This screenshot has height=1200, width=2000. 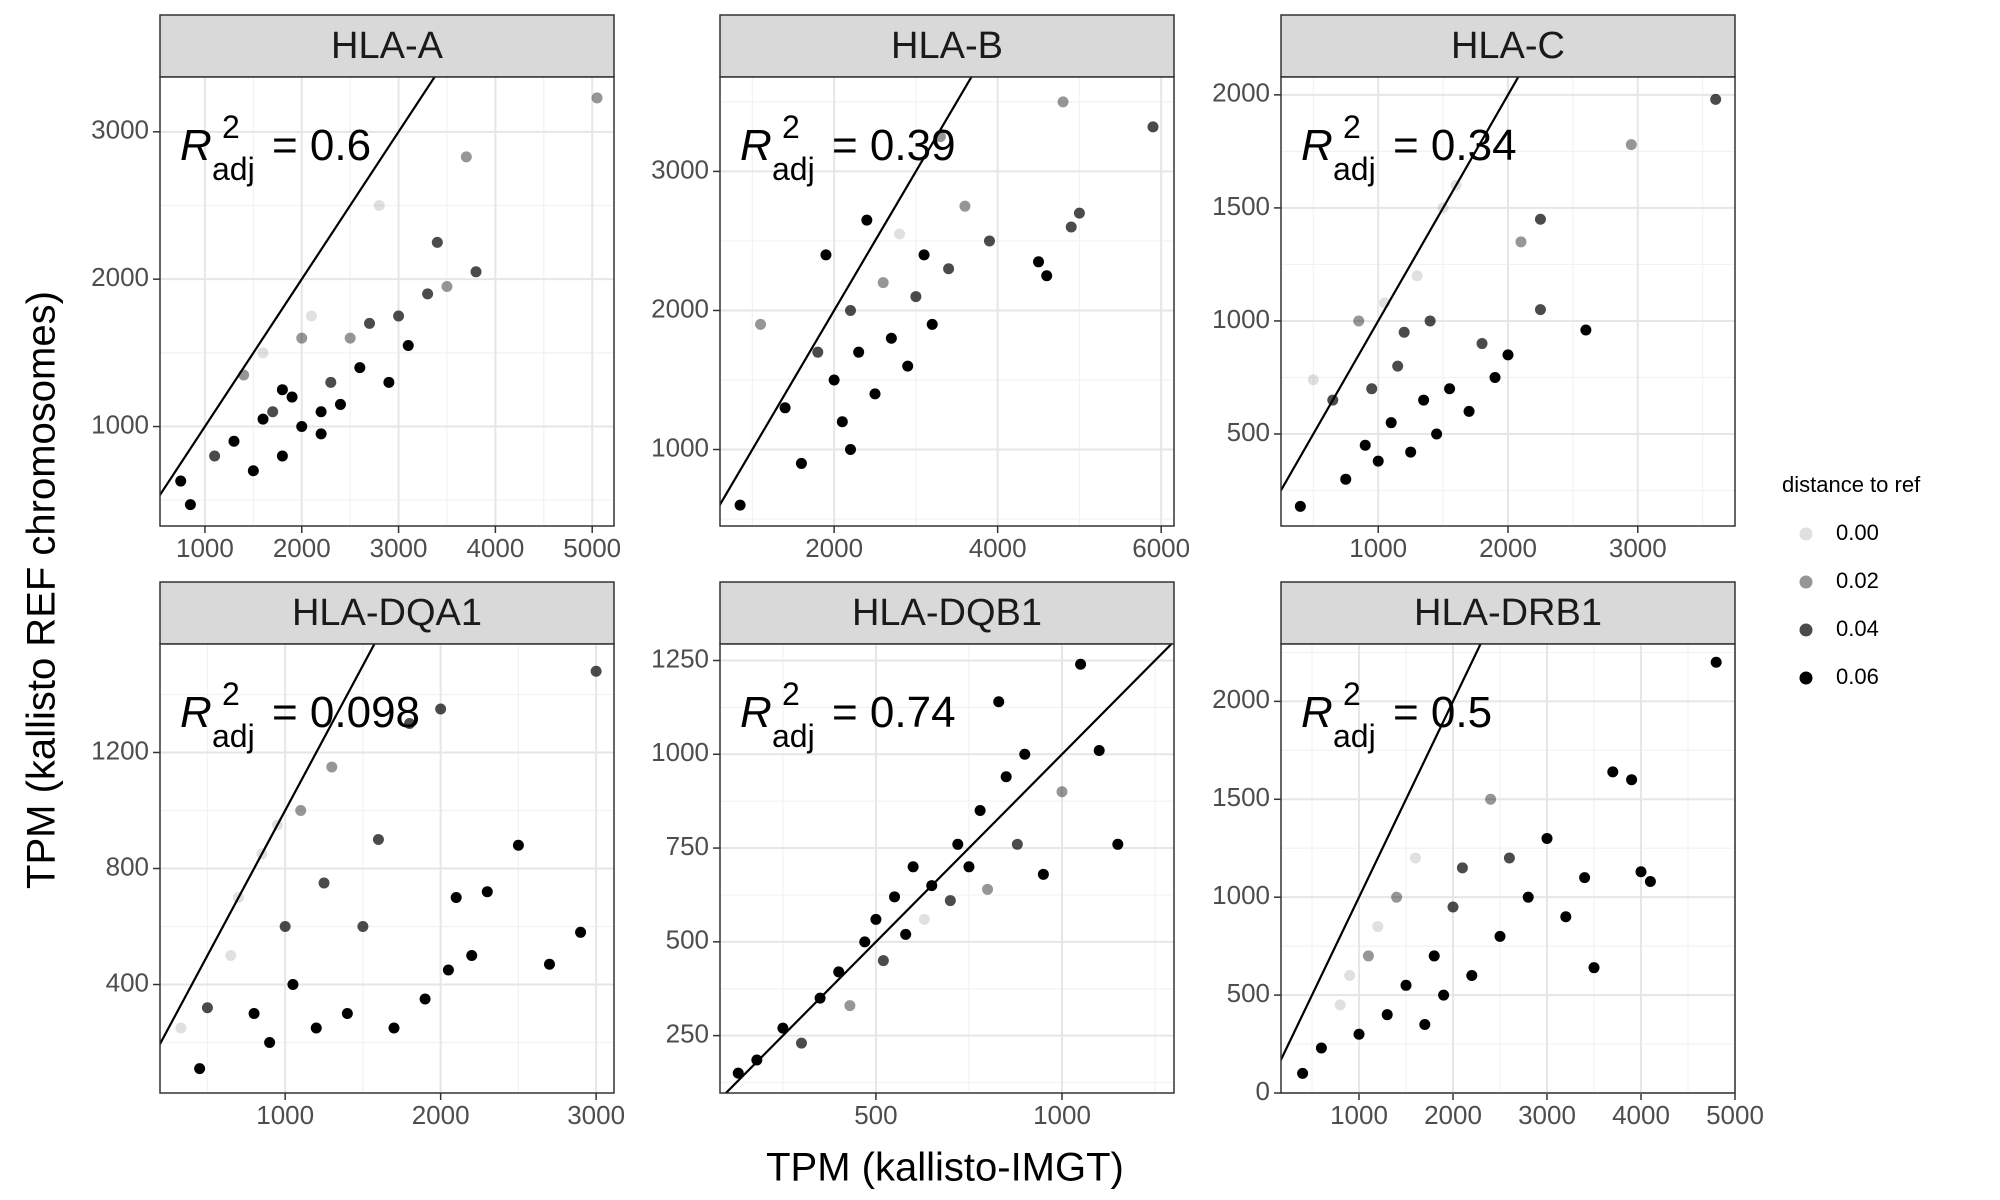 I want to click on r2-value: = 0.34, so click(x=1455, y=145).